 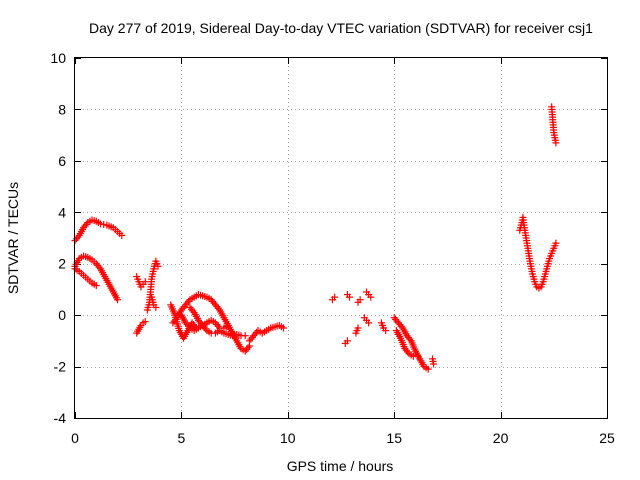 I want to click on x-tick-label: 15, so click(x=394, y=438).